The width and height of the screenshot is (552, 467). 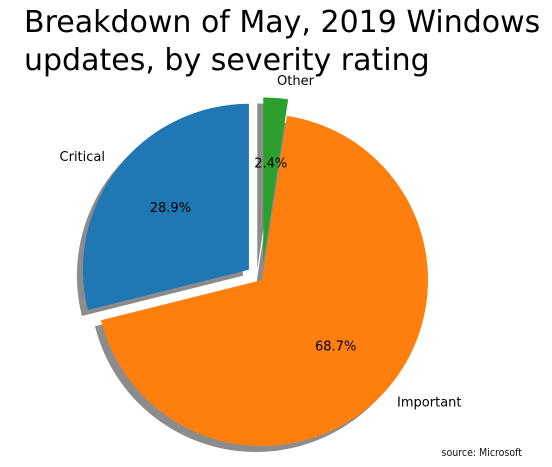 I want to click on slice-label-critical: Critical, so click(x=82, y=157).